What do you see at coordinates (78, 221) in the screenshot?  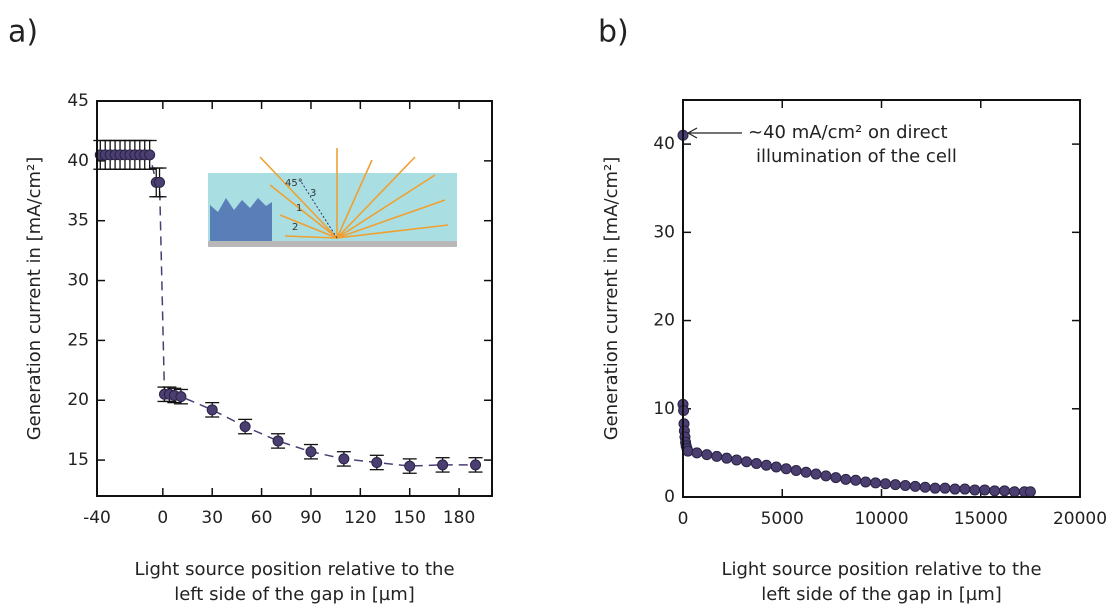 I see `y-tick-label: 35` at bounding box center [78, 221].